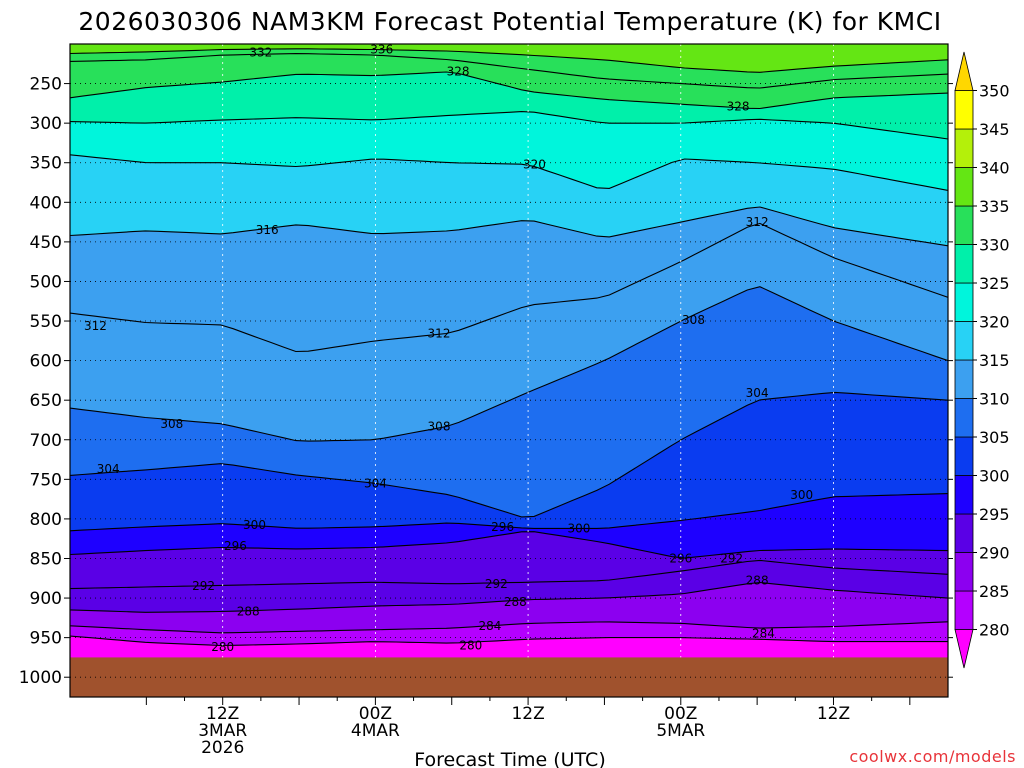 The image size is (1024, 768). Describe the element at coordinates (222, 748) in the screenshot. I see `x-tick-label: 2026` at that location.